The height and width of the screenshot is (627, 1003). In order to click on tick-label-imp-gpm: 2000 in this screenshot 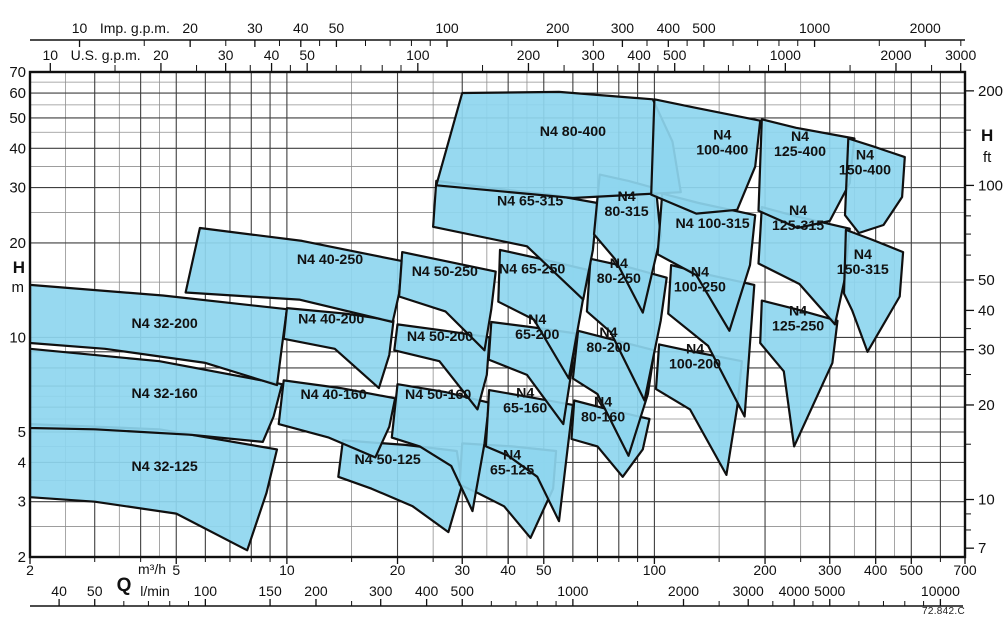, I will do `click(925, 28)`.